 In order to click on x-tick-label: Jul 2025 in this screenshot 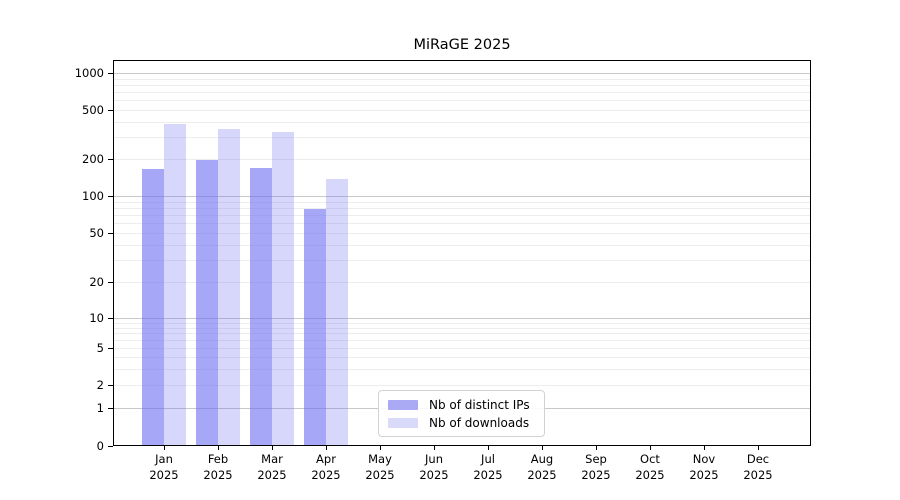, I will do `click(488, 467)`.